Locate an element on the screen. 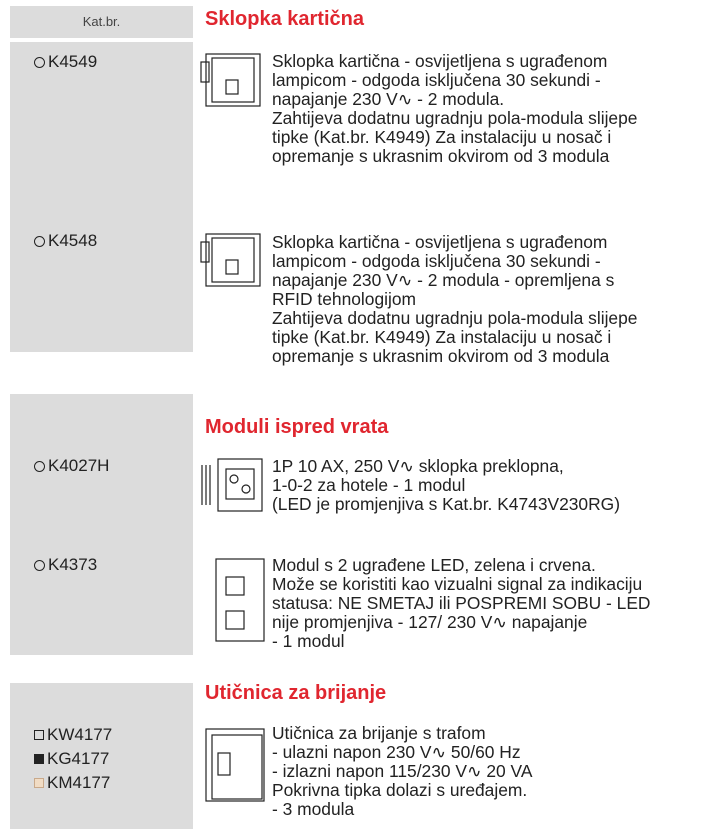 Image resolution: width=720 pixels, height=829 pixels. section-title: Moduli ispred vrata is located at coordinates (297, 427).